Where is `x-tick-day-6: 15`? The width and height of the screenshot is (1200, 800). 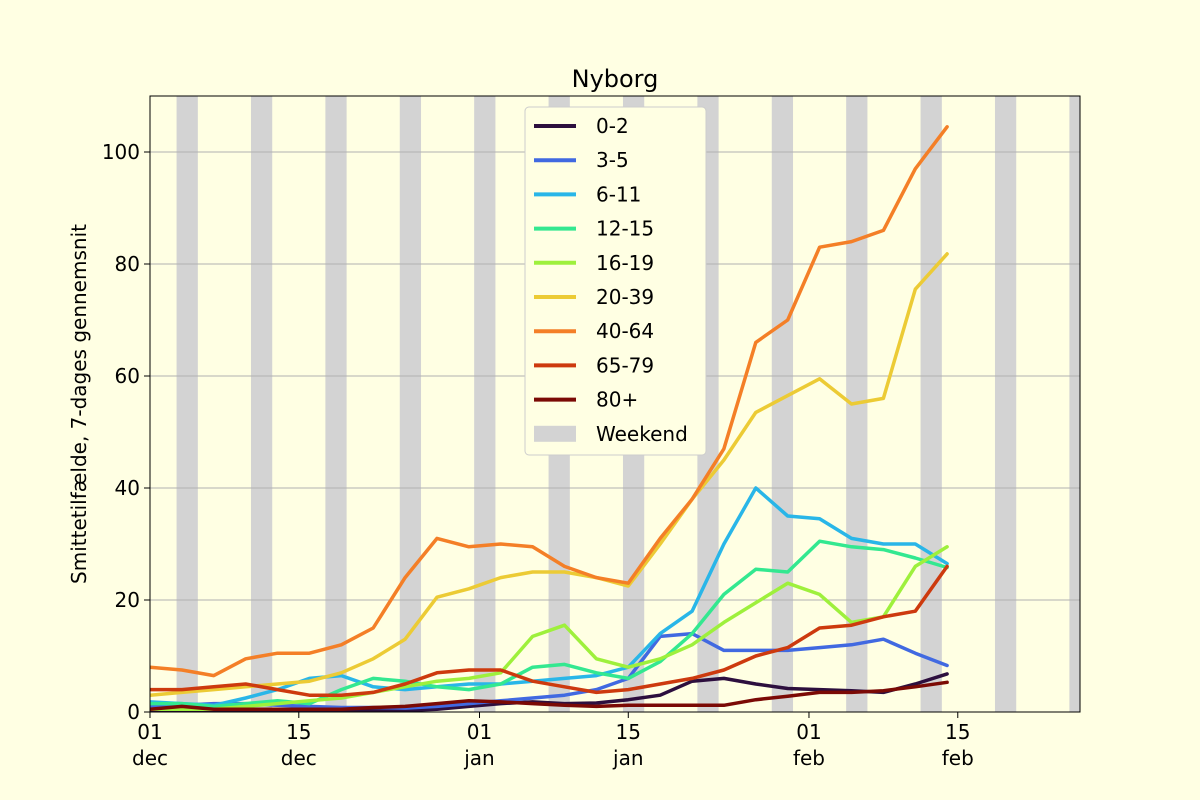 x-tick-day-6: 15 is located at coordinates (957, 732).